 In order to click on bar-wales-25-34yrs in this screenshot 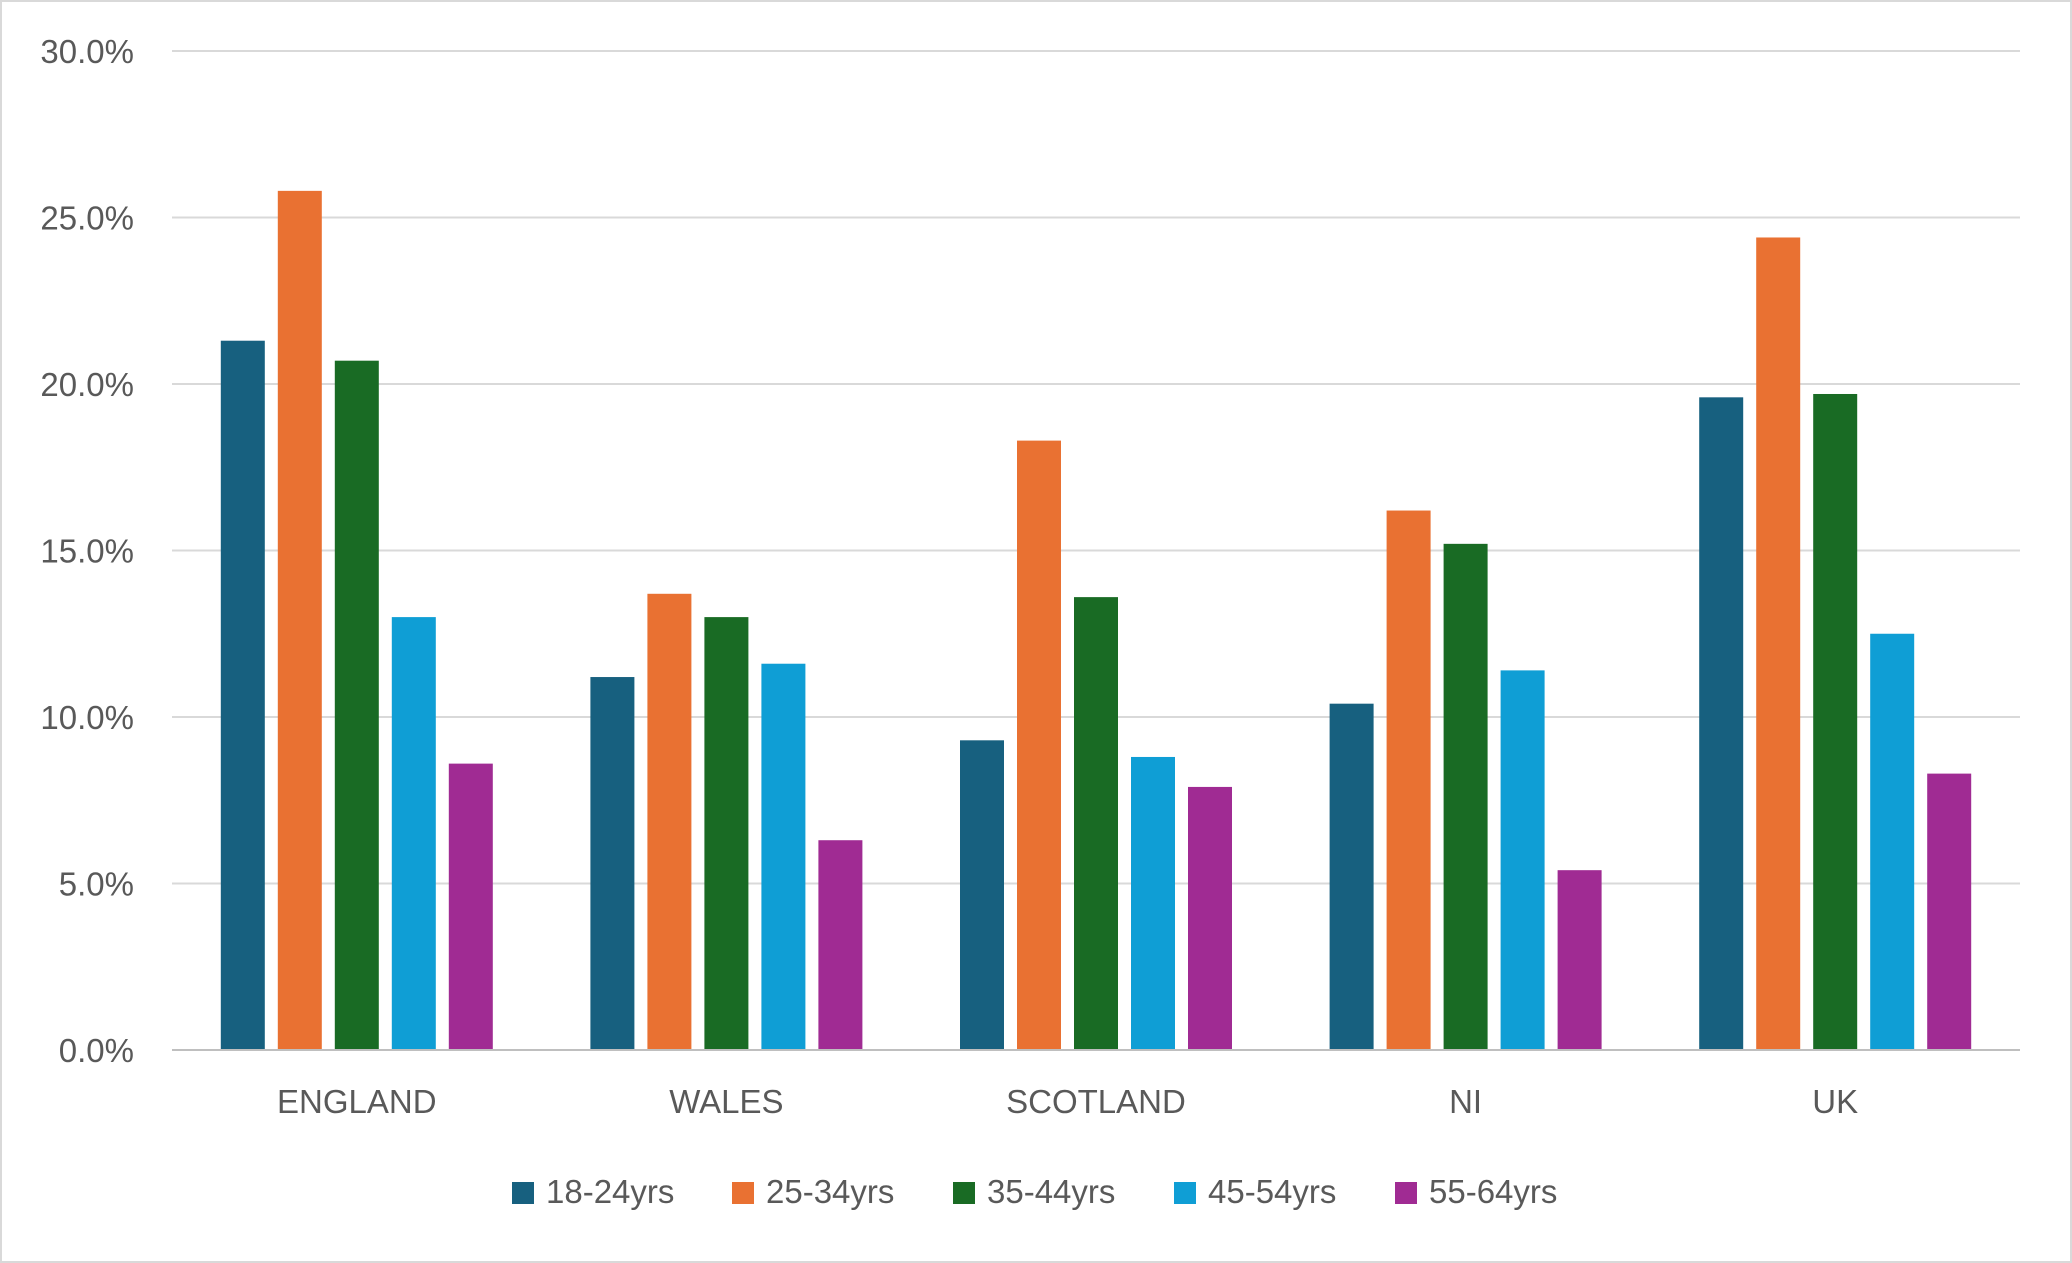, I will do `click(669, 821)`.